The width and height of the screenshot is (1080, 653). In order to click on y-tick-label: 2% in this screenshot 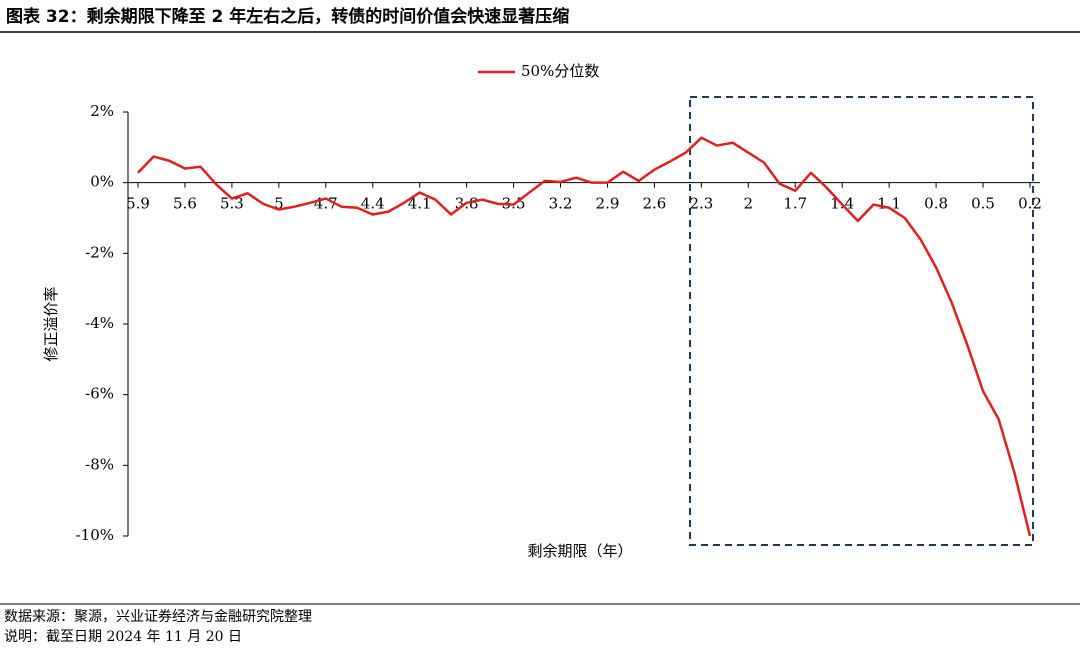, I will do `click(102, 111)`.